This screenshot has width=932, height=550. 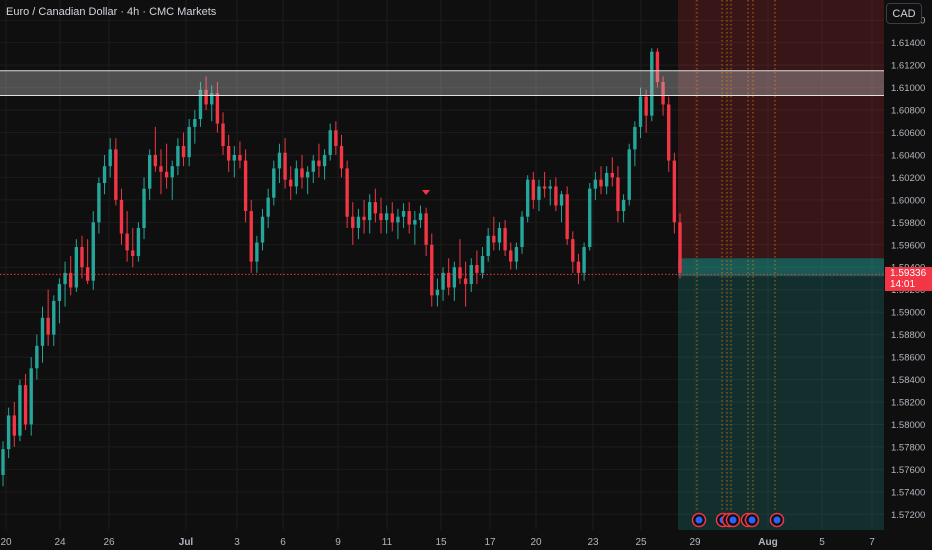 What do you see at coordinates (767, 542) in the screenshot?
I see `time-tick-label: Aug` at bounding box center [767, 542].